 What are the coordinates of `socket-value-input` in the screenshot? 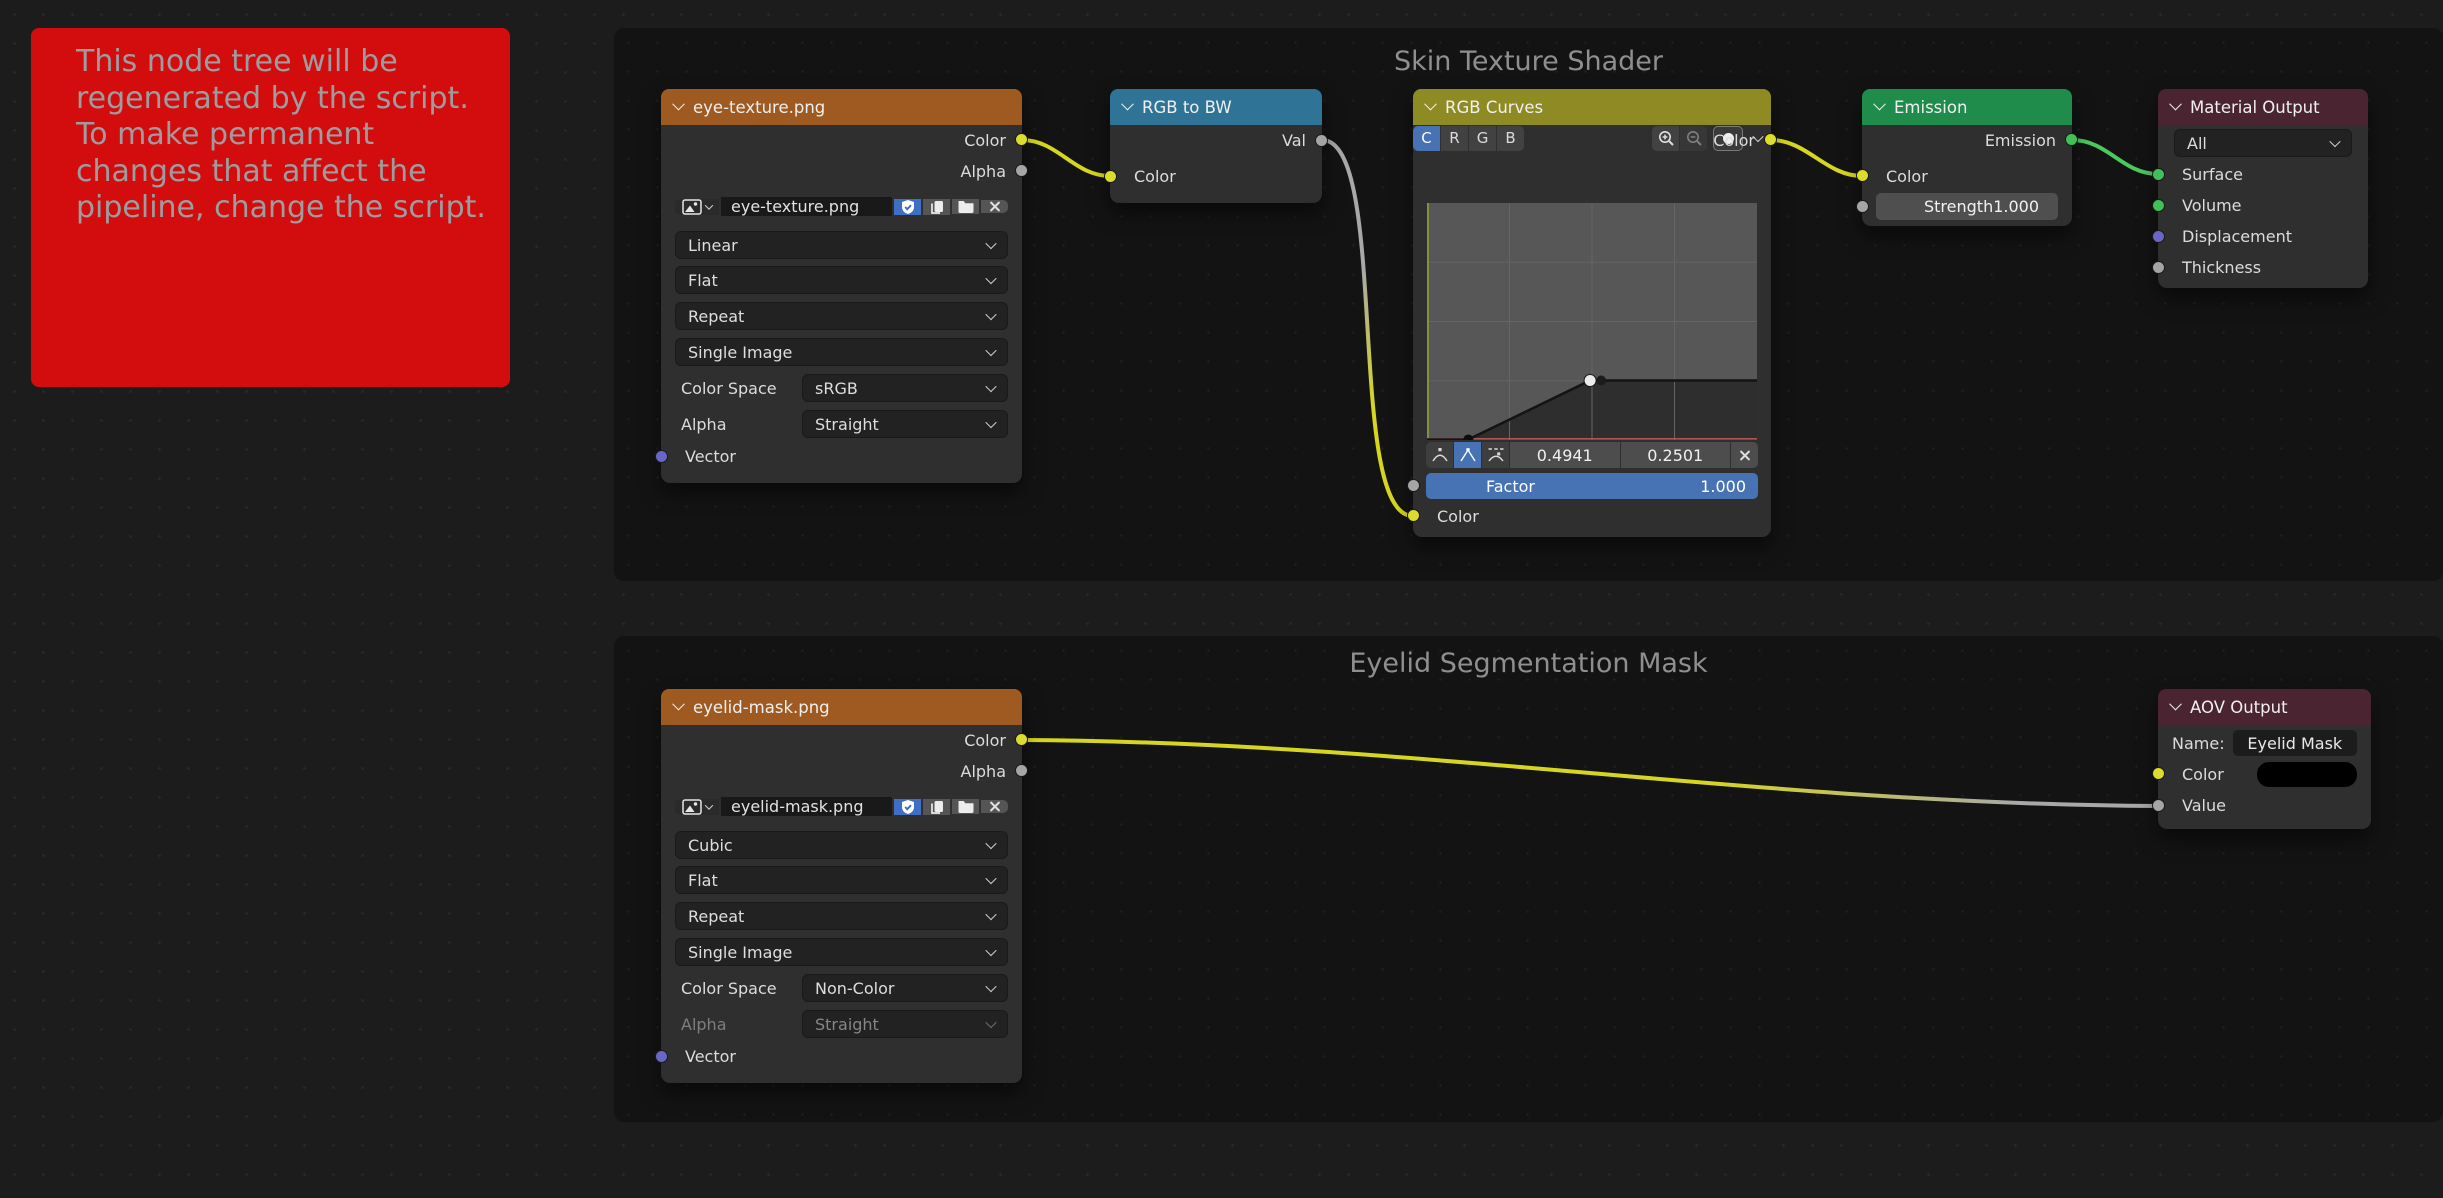 It's located at (2158, 805).